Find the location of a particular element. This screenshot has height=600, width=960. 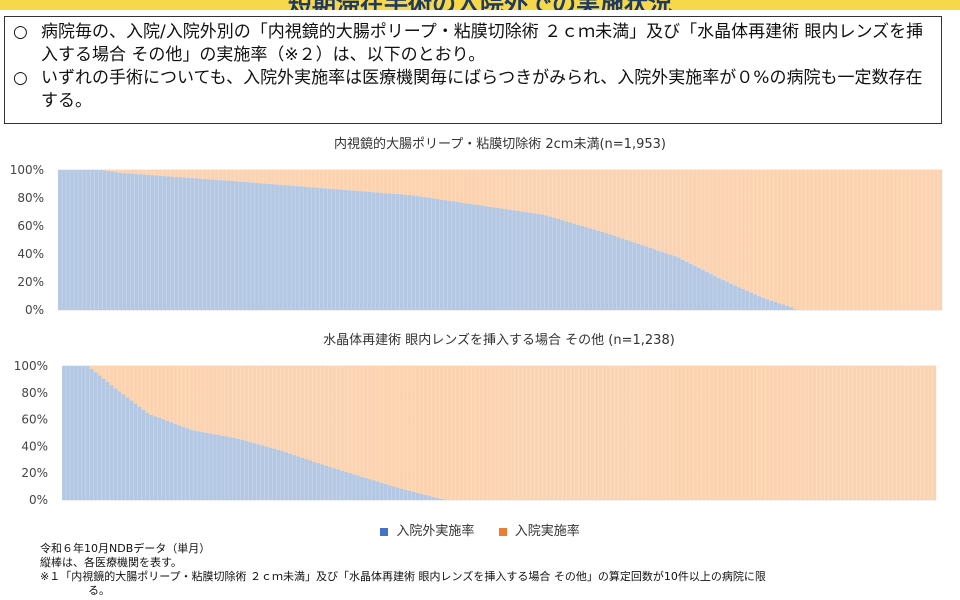

chart-title: 水晶体再建術 眼内レンズを挿入する場合 その他 (n=1,238) is located at coordinates (499, 340).